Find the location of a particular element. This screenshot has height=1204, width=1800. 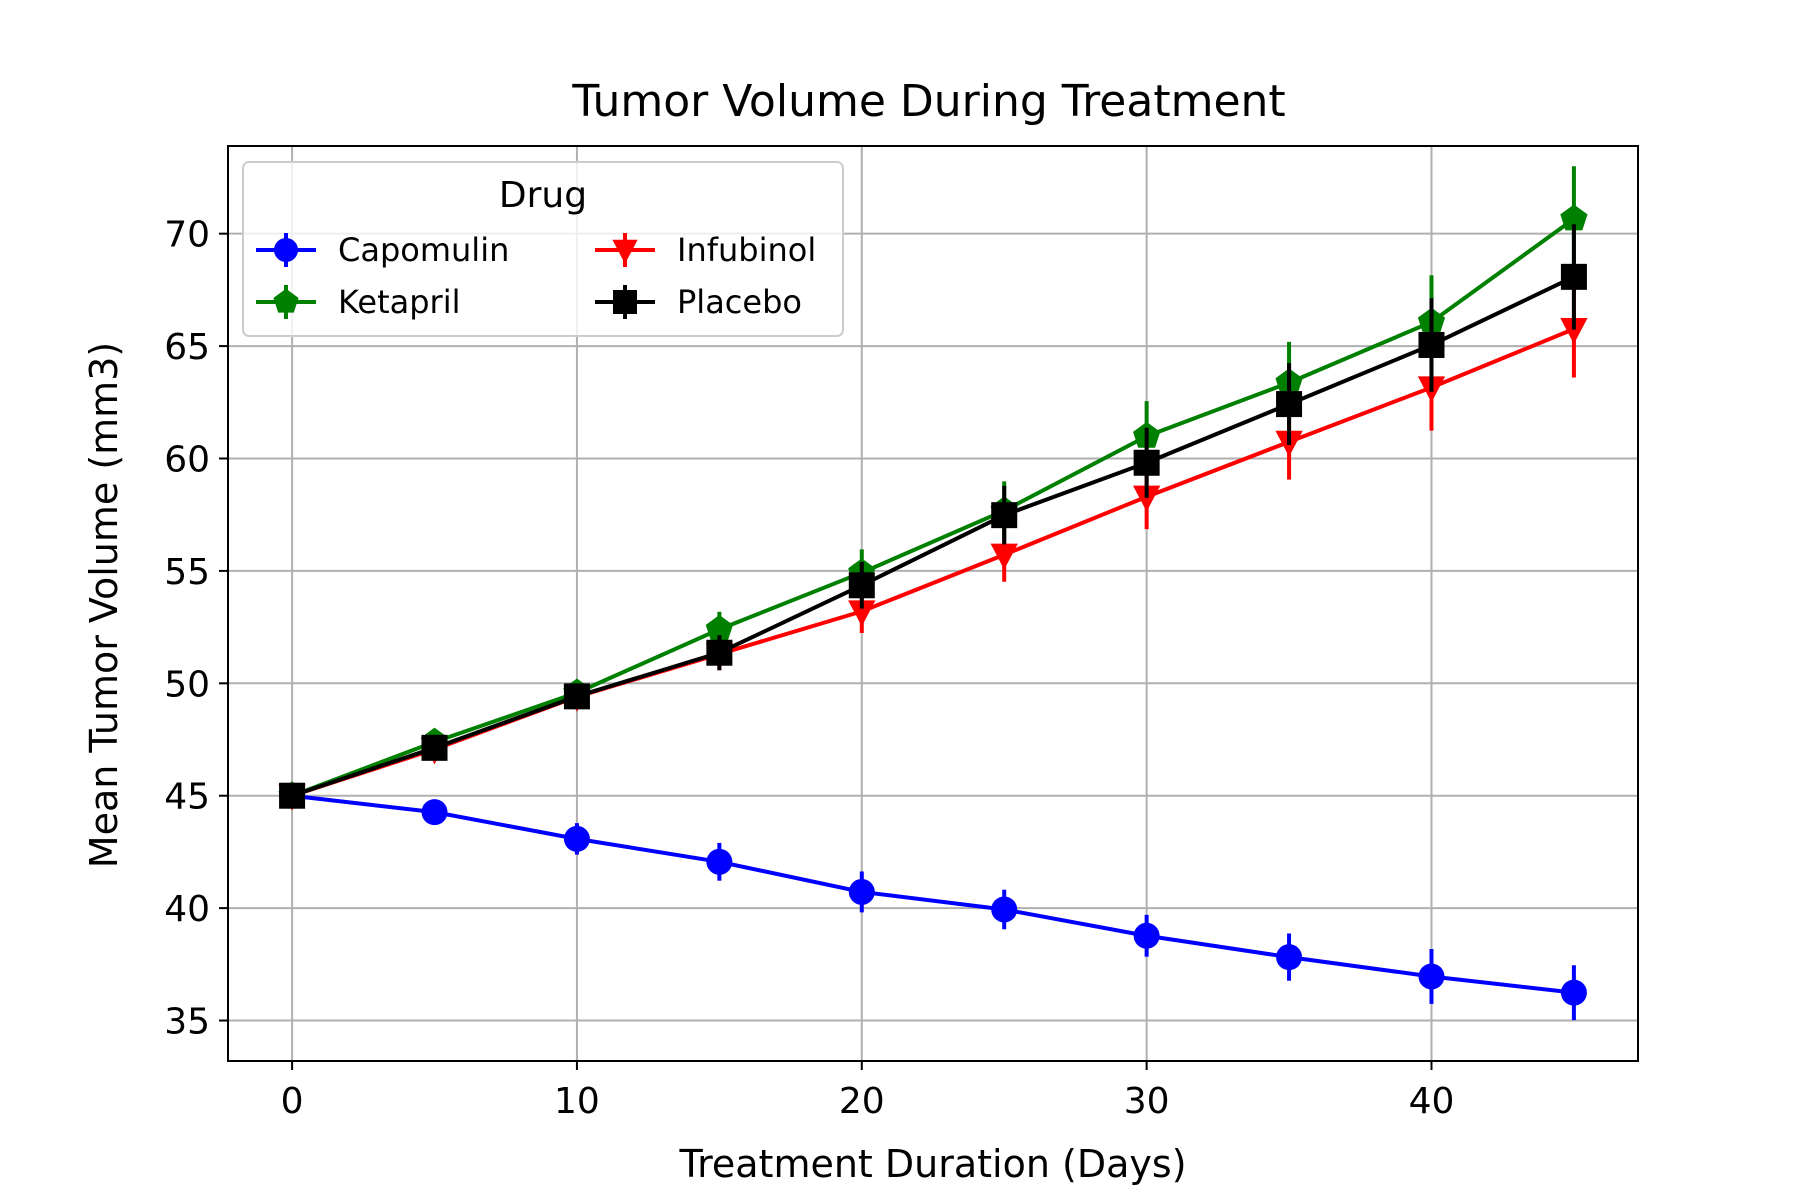

y-tick-label: 35 is located at coordinates (187, 1022).